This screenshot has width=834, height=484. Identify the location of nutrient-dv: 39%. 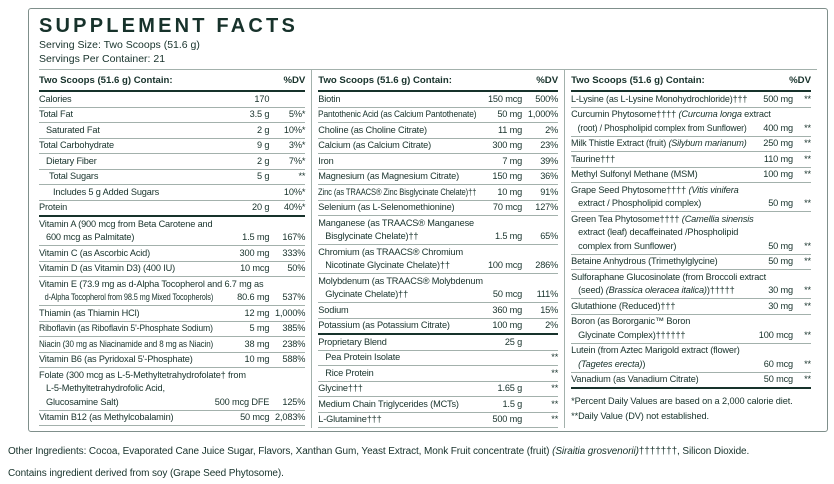
(540, 162).